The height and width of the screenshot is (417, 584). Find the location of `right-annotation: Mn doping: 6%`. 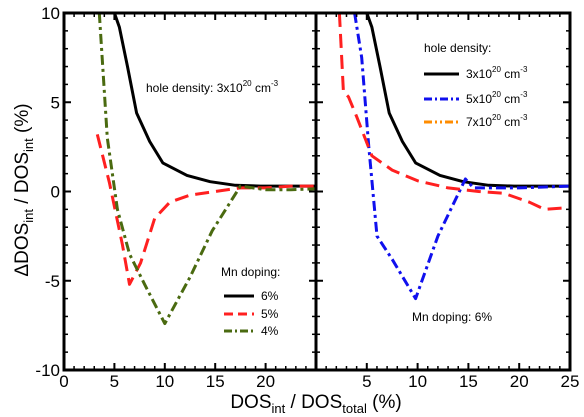

right-annotation: Mn doping: 6% is located at coordinates (452, 317).